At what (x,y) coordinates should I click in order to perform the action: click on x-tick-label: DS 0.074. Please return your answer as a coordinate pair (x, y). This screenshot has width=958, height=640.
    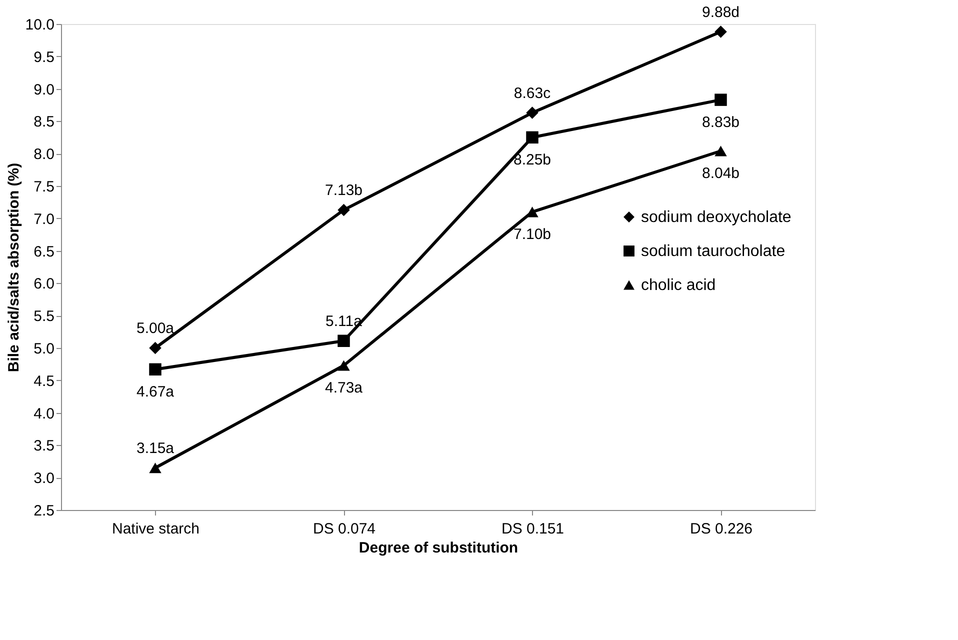
    Looking at the image, I should click on (344, 529).